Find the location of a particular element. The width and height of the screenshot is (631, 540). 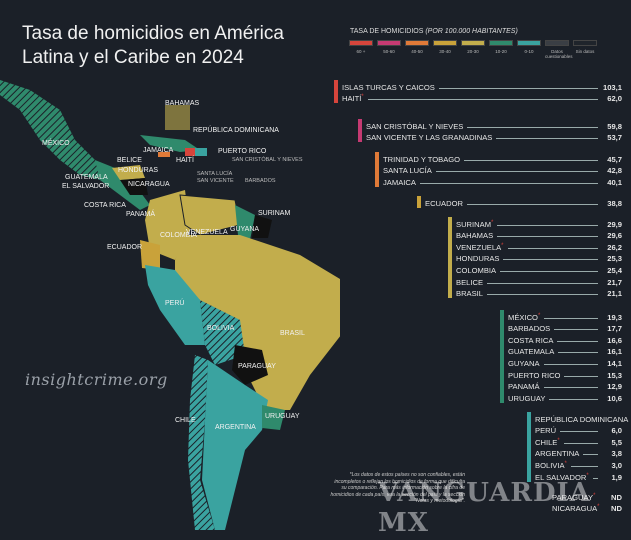

legend-item: 0-10 is located at coordinates (529, 49).